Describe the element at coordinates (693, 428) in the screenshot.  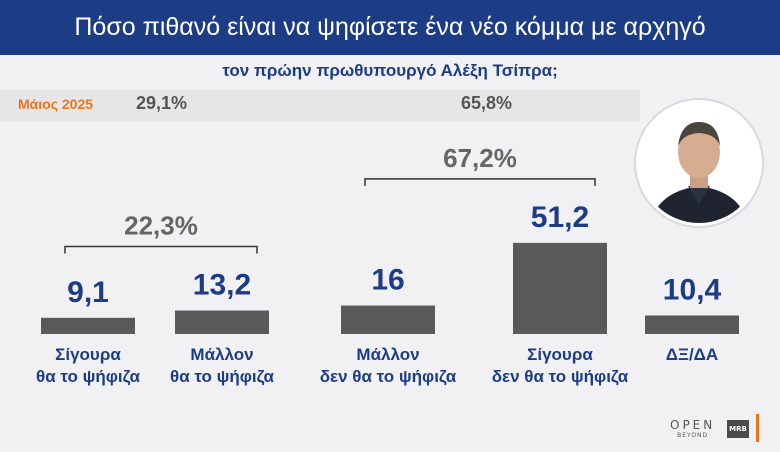
I see `open-channel-logo: OPEN BEYOND` at that location.